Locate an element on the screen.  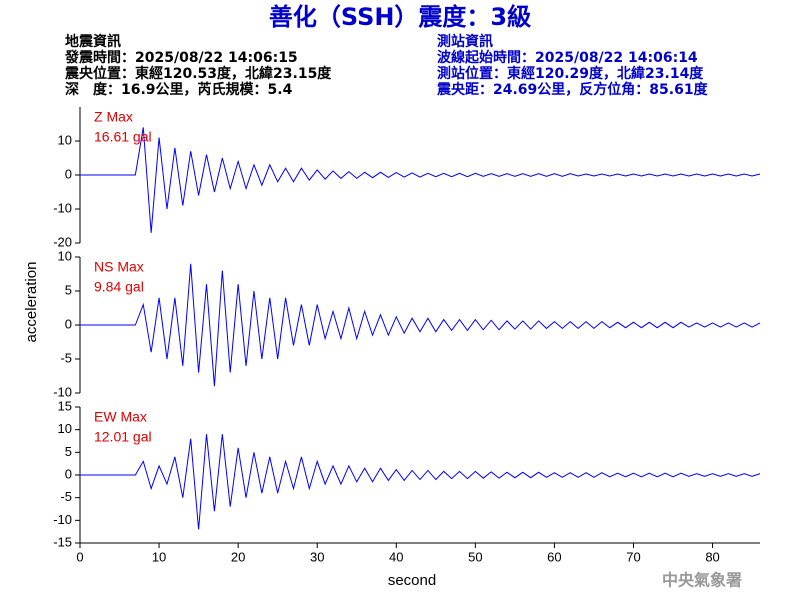
x-tick-label: 0 is located at coordinates (79, 556).